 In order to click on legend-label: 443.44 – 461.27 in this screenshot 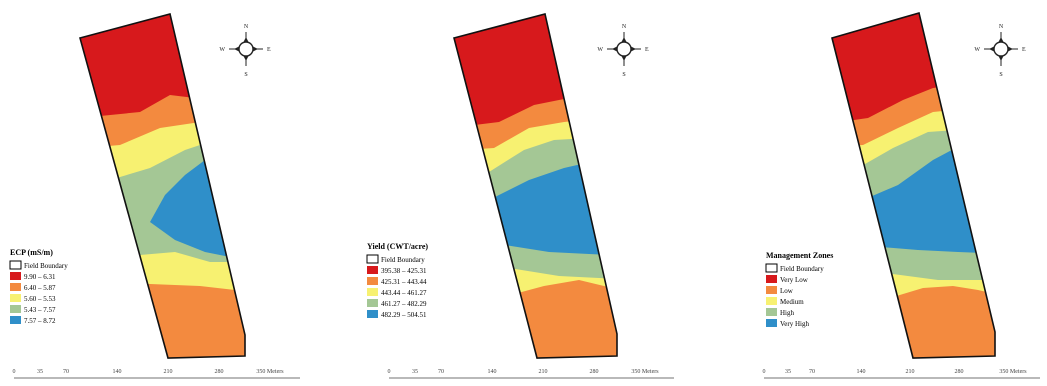, I will do `click(404, 293)`.